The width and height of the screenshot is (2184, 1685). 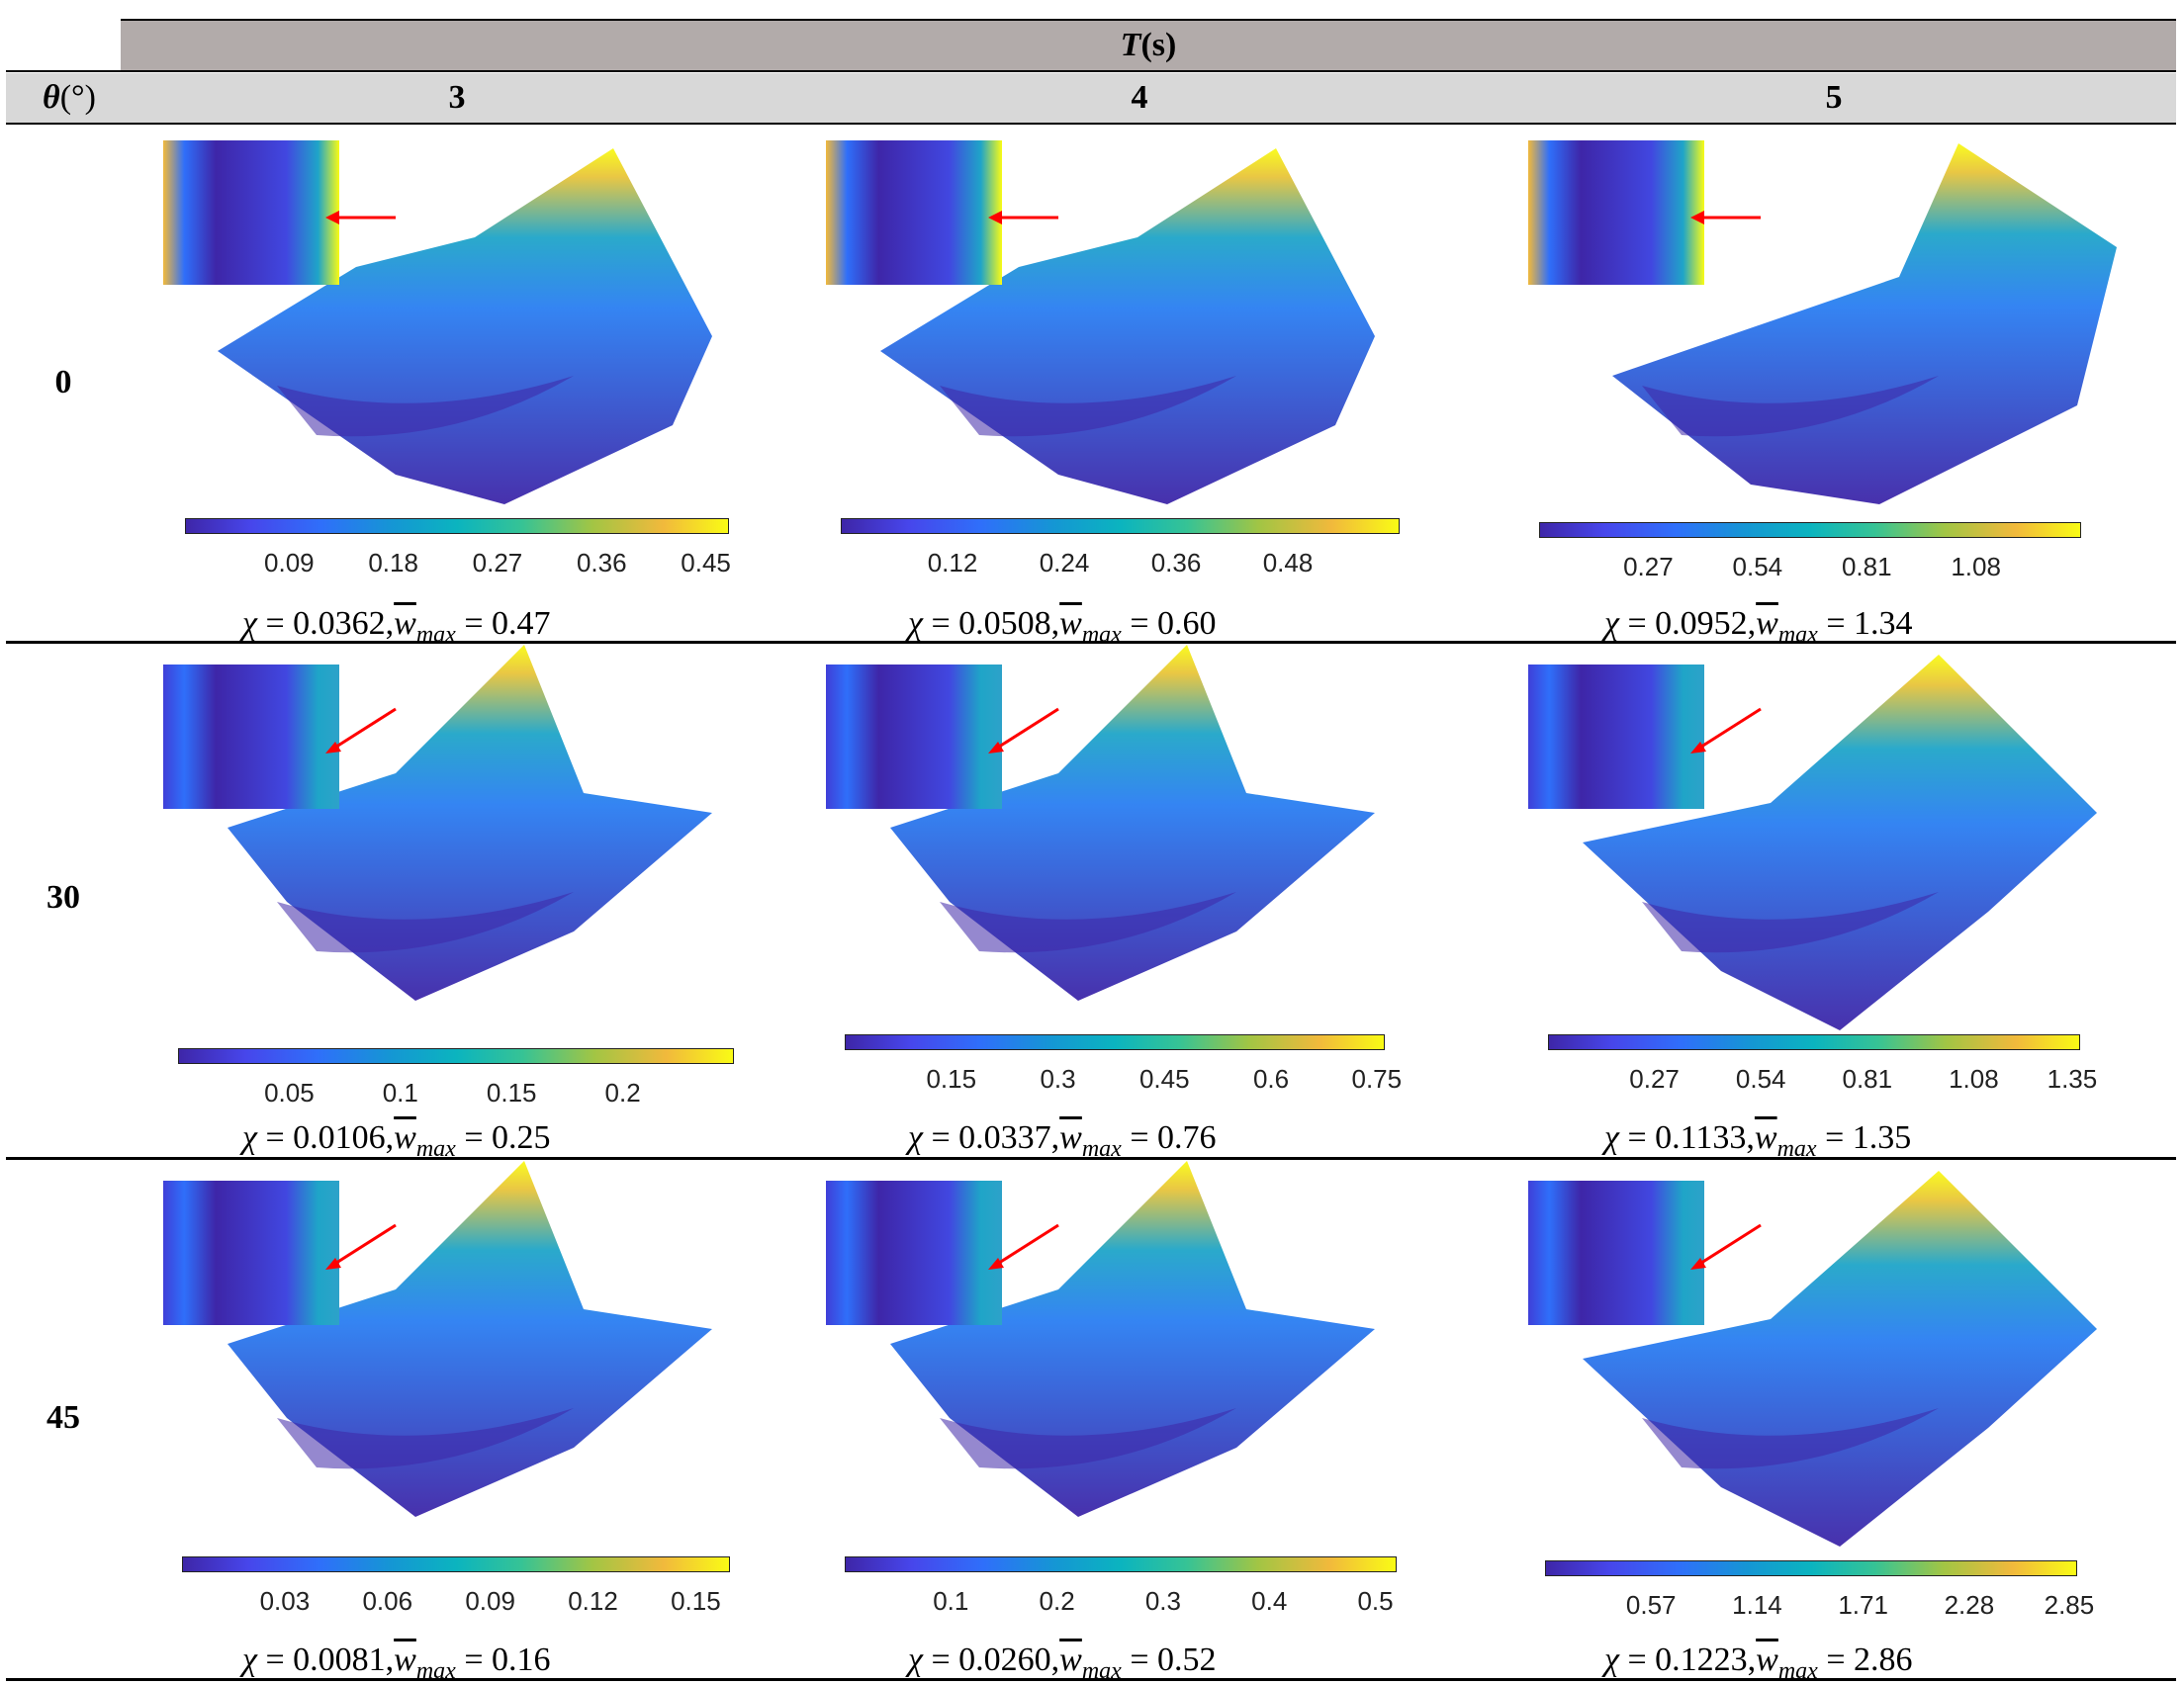 I want to click on cell-caption: χ = 0.1133,wmax = 1.35, so click(x=1757, y=1140).